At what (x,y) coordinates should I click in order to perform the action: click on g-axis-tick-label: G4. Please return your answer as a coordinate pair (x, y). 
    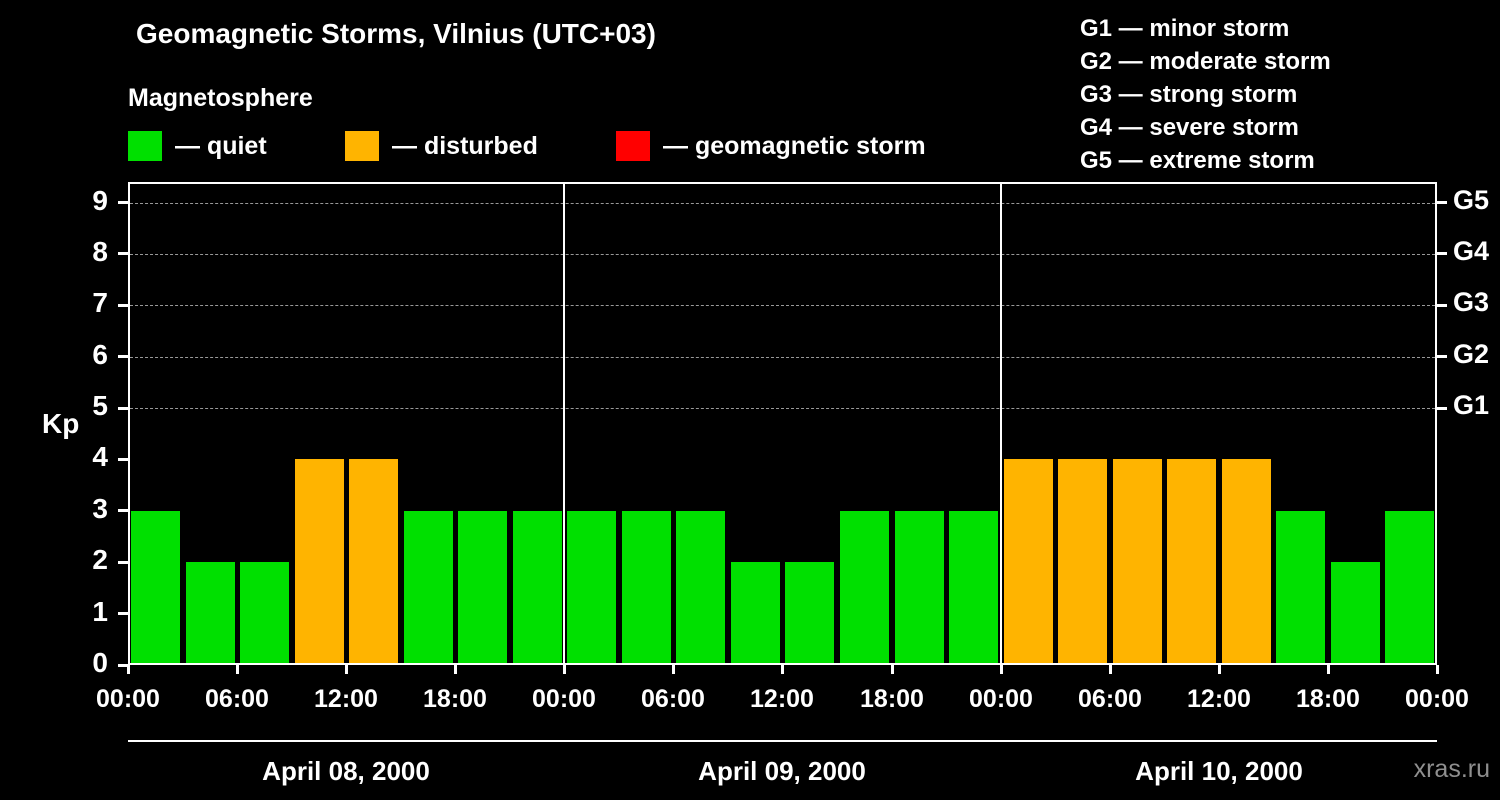
    Looking at the image, I should click on (1471, 251).